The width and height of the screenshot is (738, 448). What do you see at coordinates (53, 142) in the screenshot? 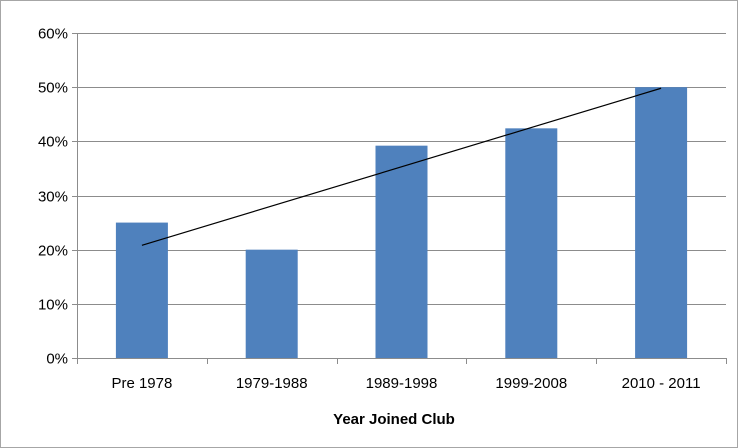
I see `y-tick-label: 40%` at bounding box center [53, 142].